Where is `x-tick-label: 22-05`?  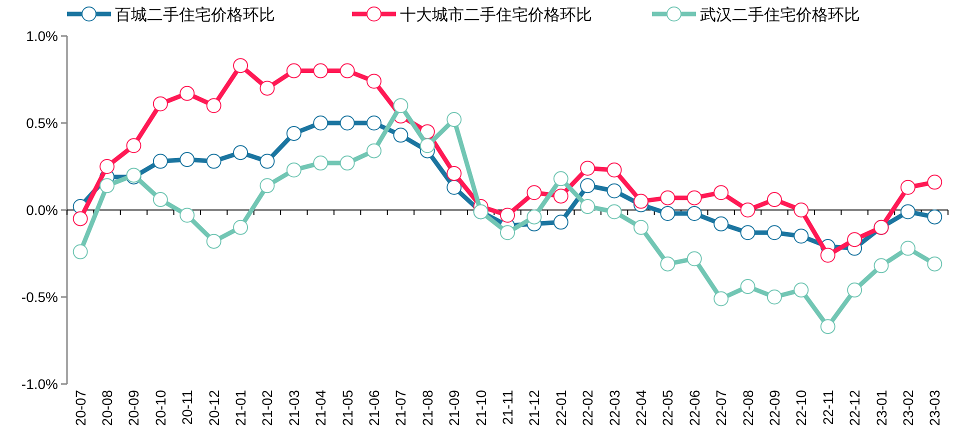
x-tick-label: 22-05 is located at coordinates (668, 408).